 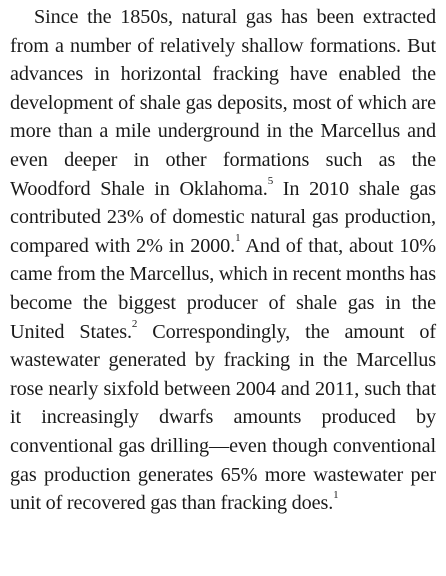 I want to click on footnote-ref: 2, so click(x=134, y=323).